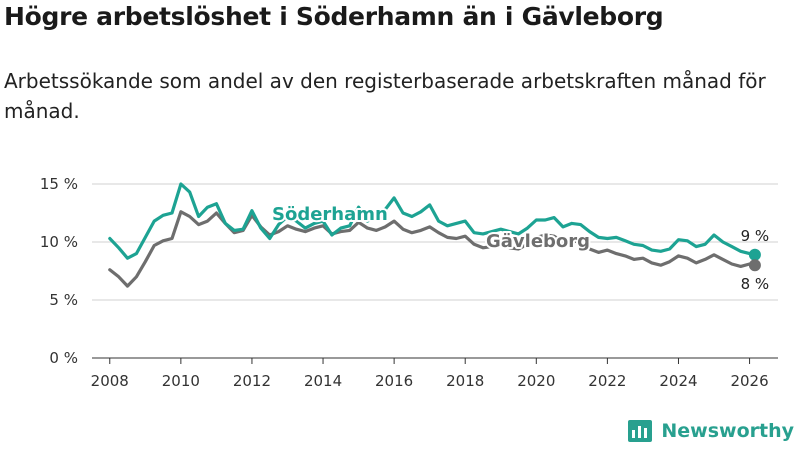  Describe the element at coordinates (330, 214) in the screenshot. I see `series-label-soderhamn: Söderhamn` at that location.